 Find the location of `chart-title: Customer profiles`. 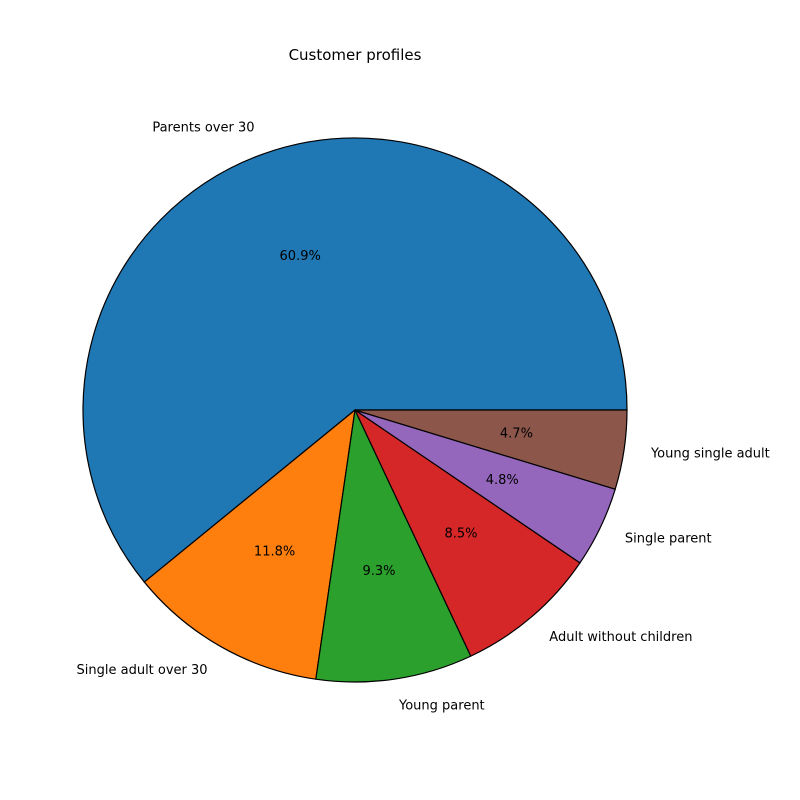

chart-title: Customer profiles is located at coordinates (355, 55).